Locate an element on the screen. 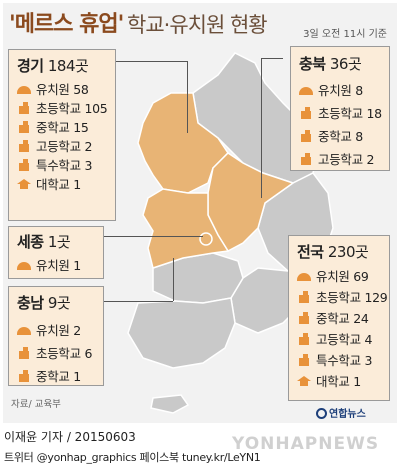 The height and width of the screenshot is (470, 400). list-item: 초등학교 129 is located at coordinates (343, 296).